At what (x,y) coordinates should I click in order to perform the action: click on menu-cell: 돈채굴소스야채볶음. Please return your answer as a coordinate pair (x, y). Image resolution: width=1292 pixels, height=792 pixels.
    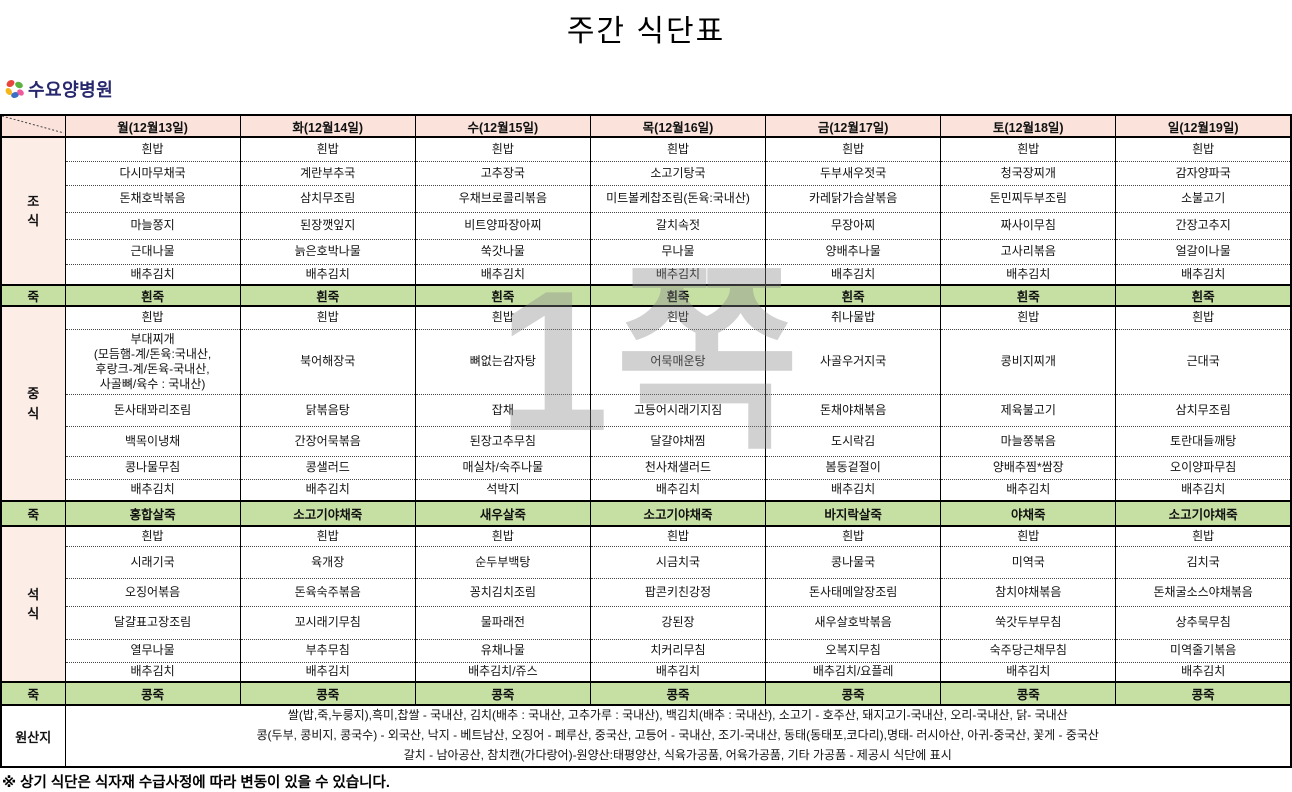
    Looking at the image, I should click on (1203, 592).